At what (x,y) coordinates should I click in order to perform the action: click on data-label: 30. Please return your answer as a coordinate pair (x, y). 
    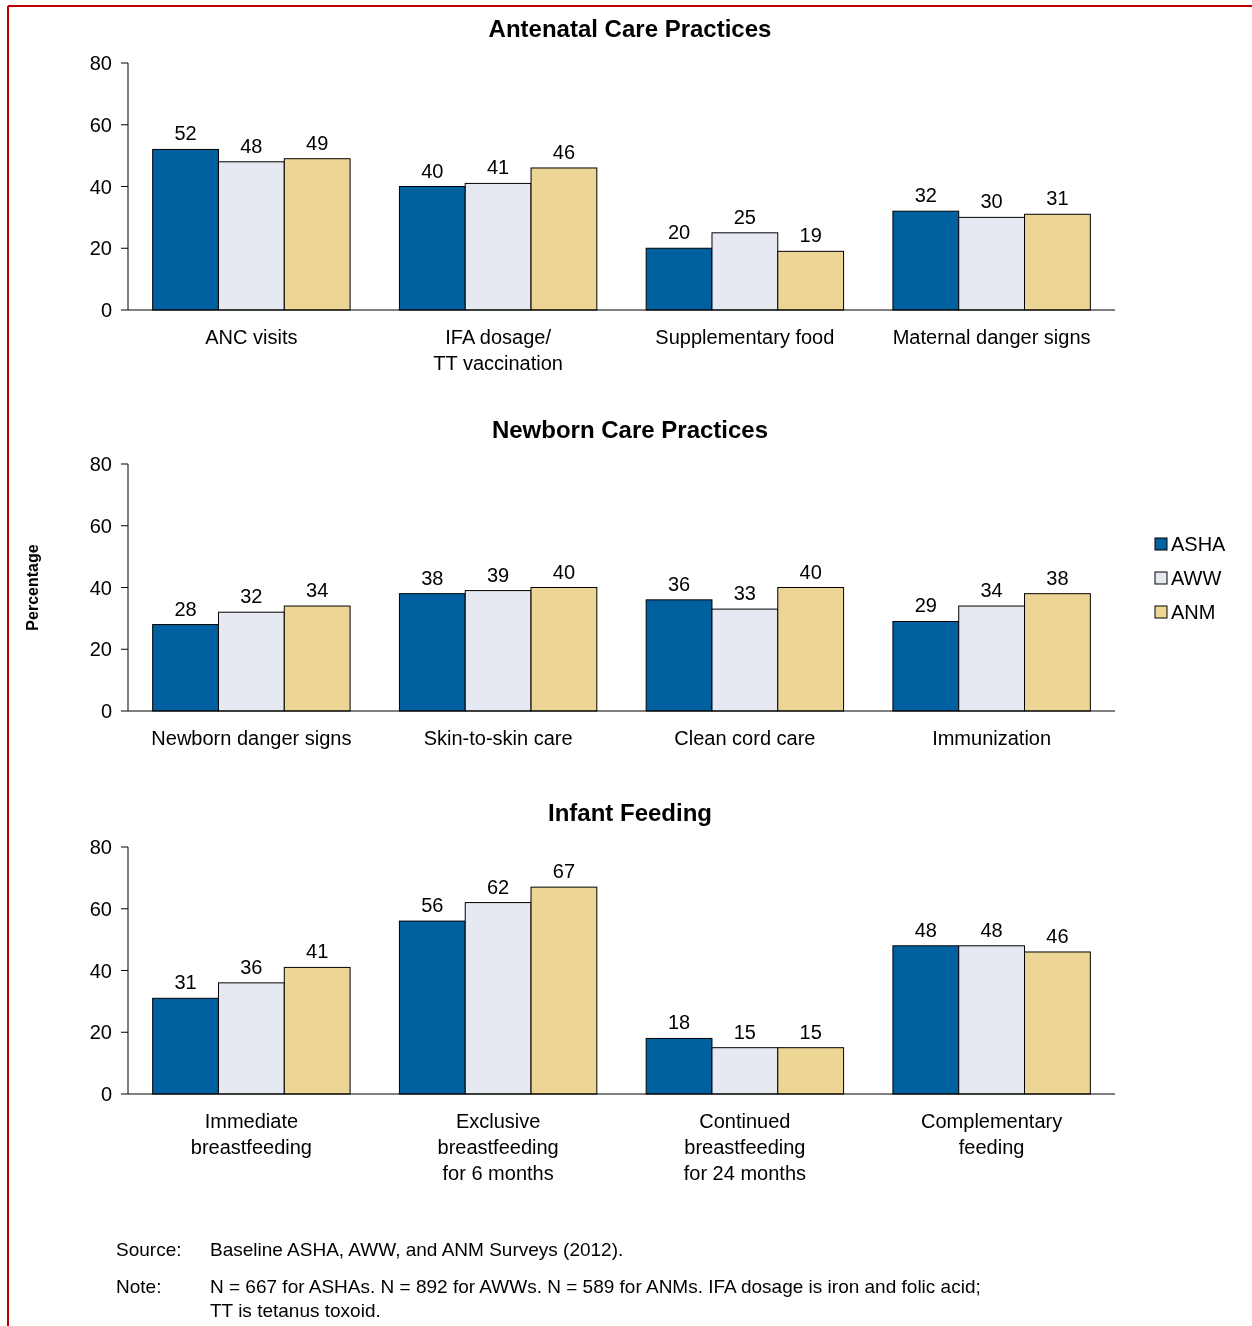
    Looking at the image, I should click on (991, 201).